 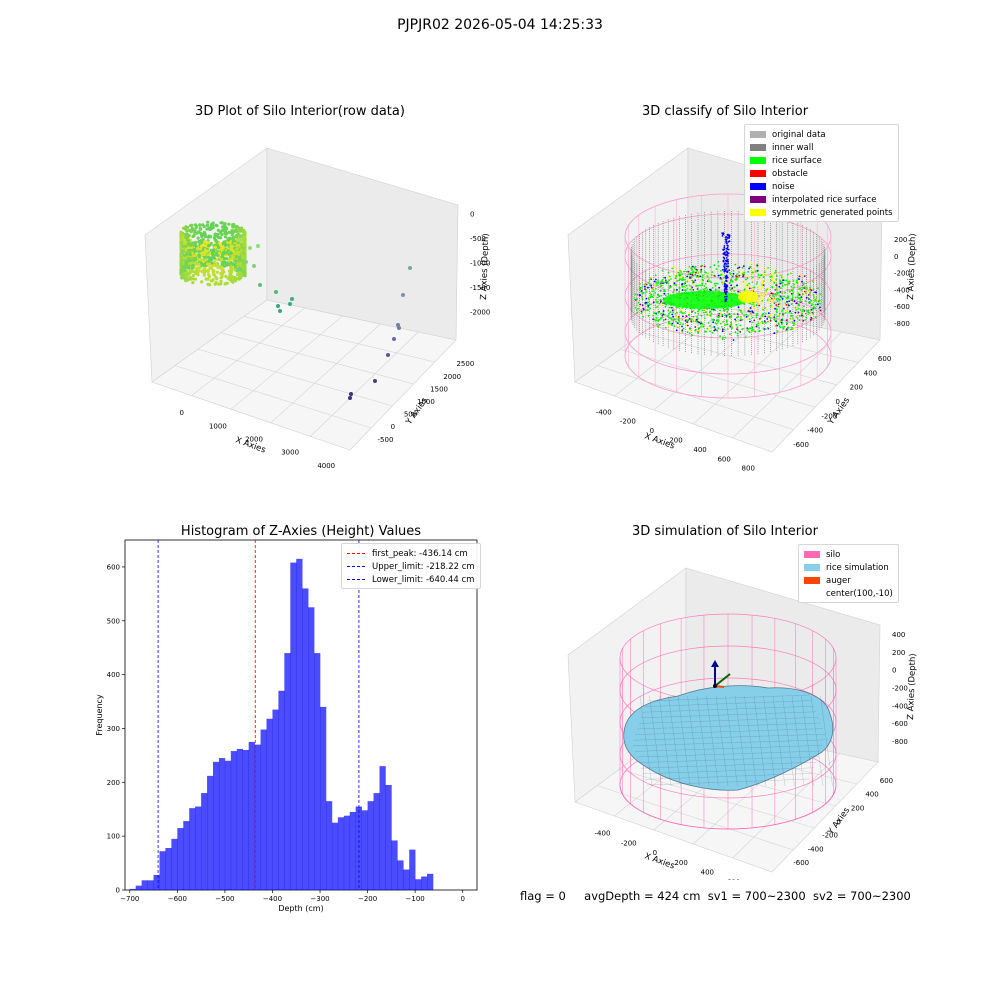 I want to click on tick-label: 800, so click(x=748, y=469).